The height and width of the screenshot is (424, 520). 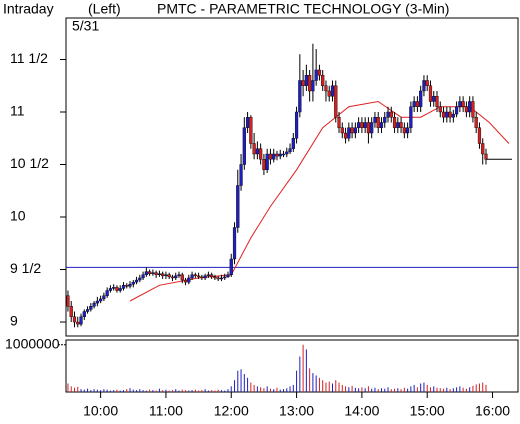 What do you see at coordinates (17, 111) in the screenshot?
I see `y-tick-label: 11` at bounding box center [17, 111].